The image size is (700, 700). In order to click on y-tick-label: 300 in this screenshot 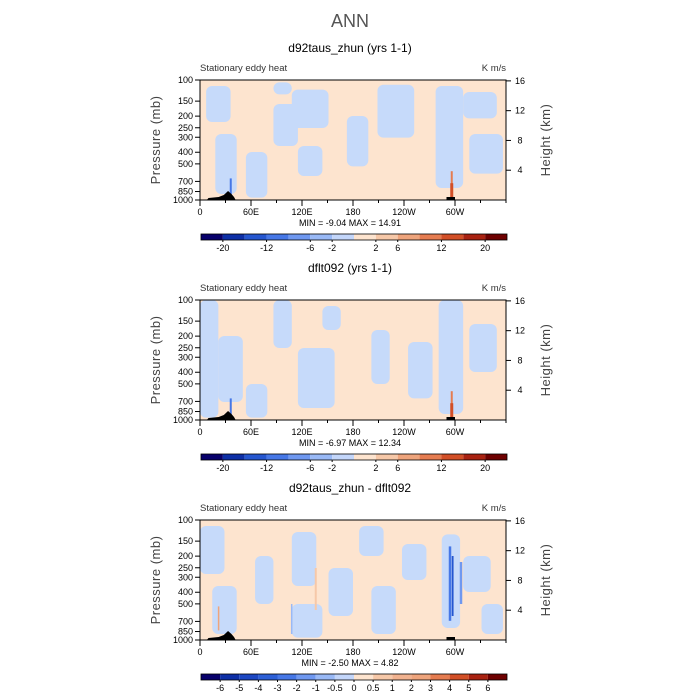, I will do `click(185, 577)`.